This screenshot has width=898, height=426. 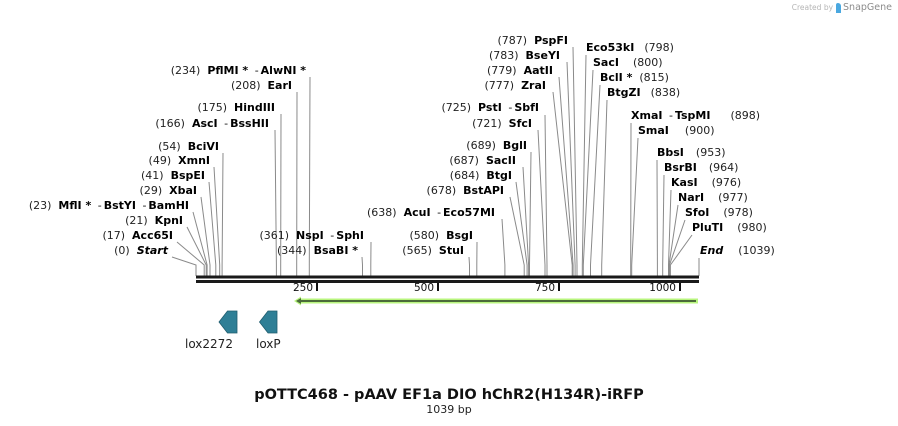 I want to click on site-label-mfli-bstyi-bamhi: (23) MflI * - BstYI - BamHI, so click(x=109, y=206).